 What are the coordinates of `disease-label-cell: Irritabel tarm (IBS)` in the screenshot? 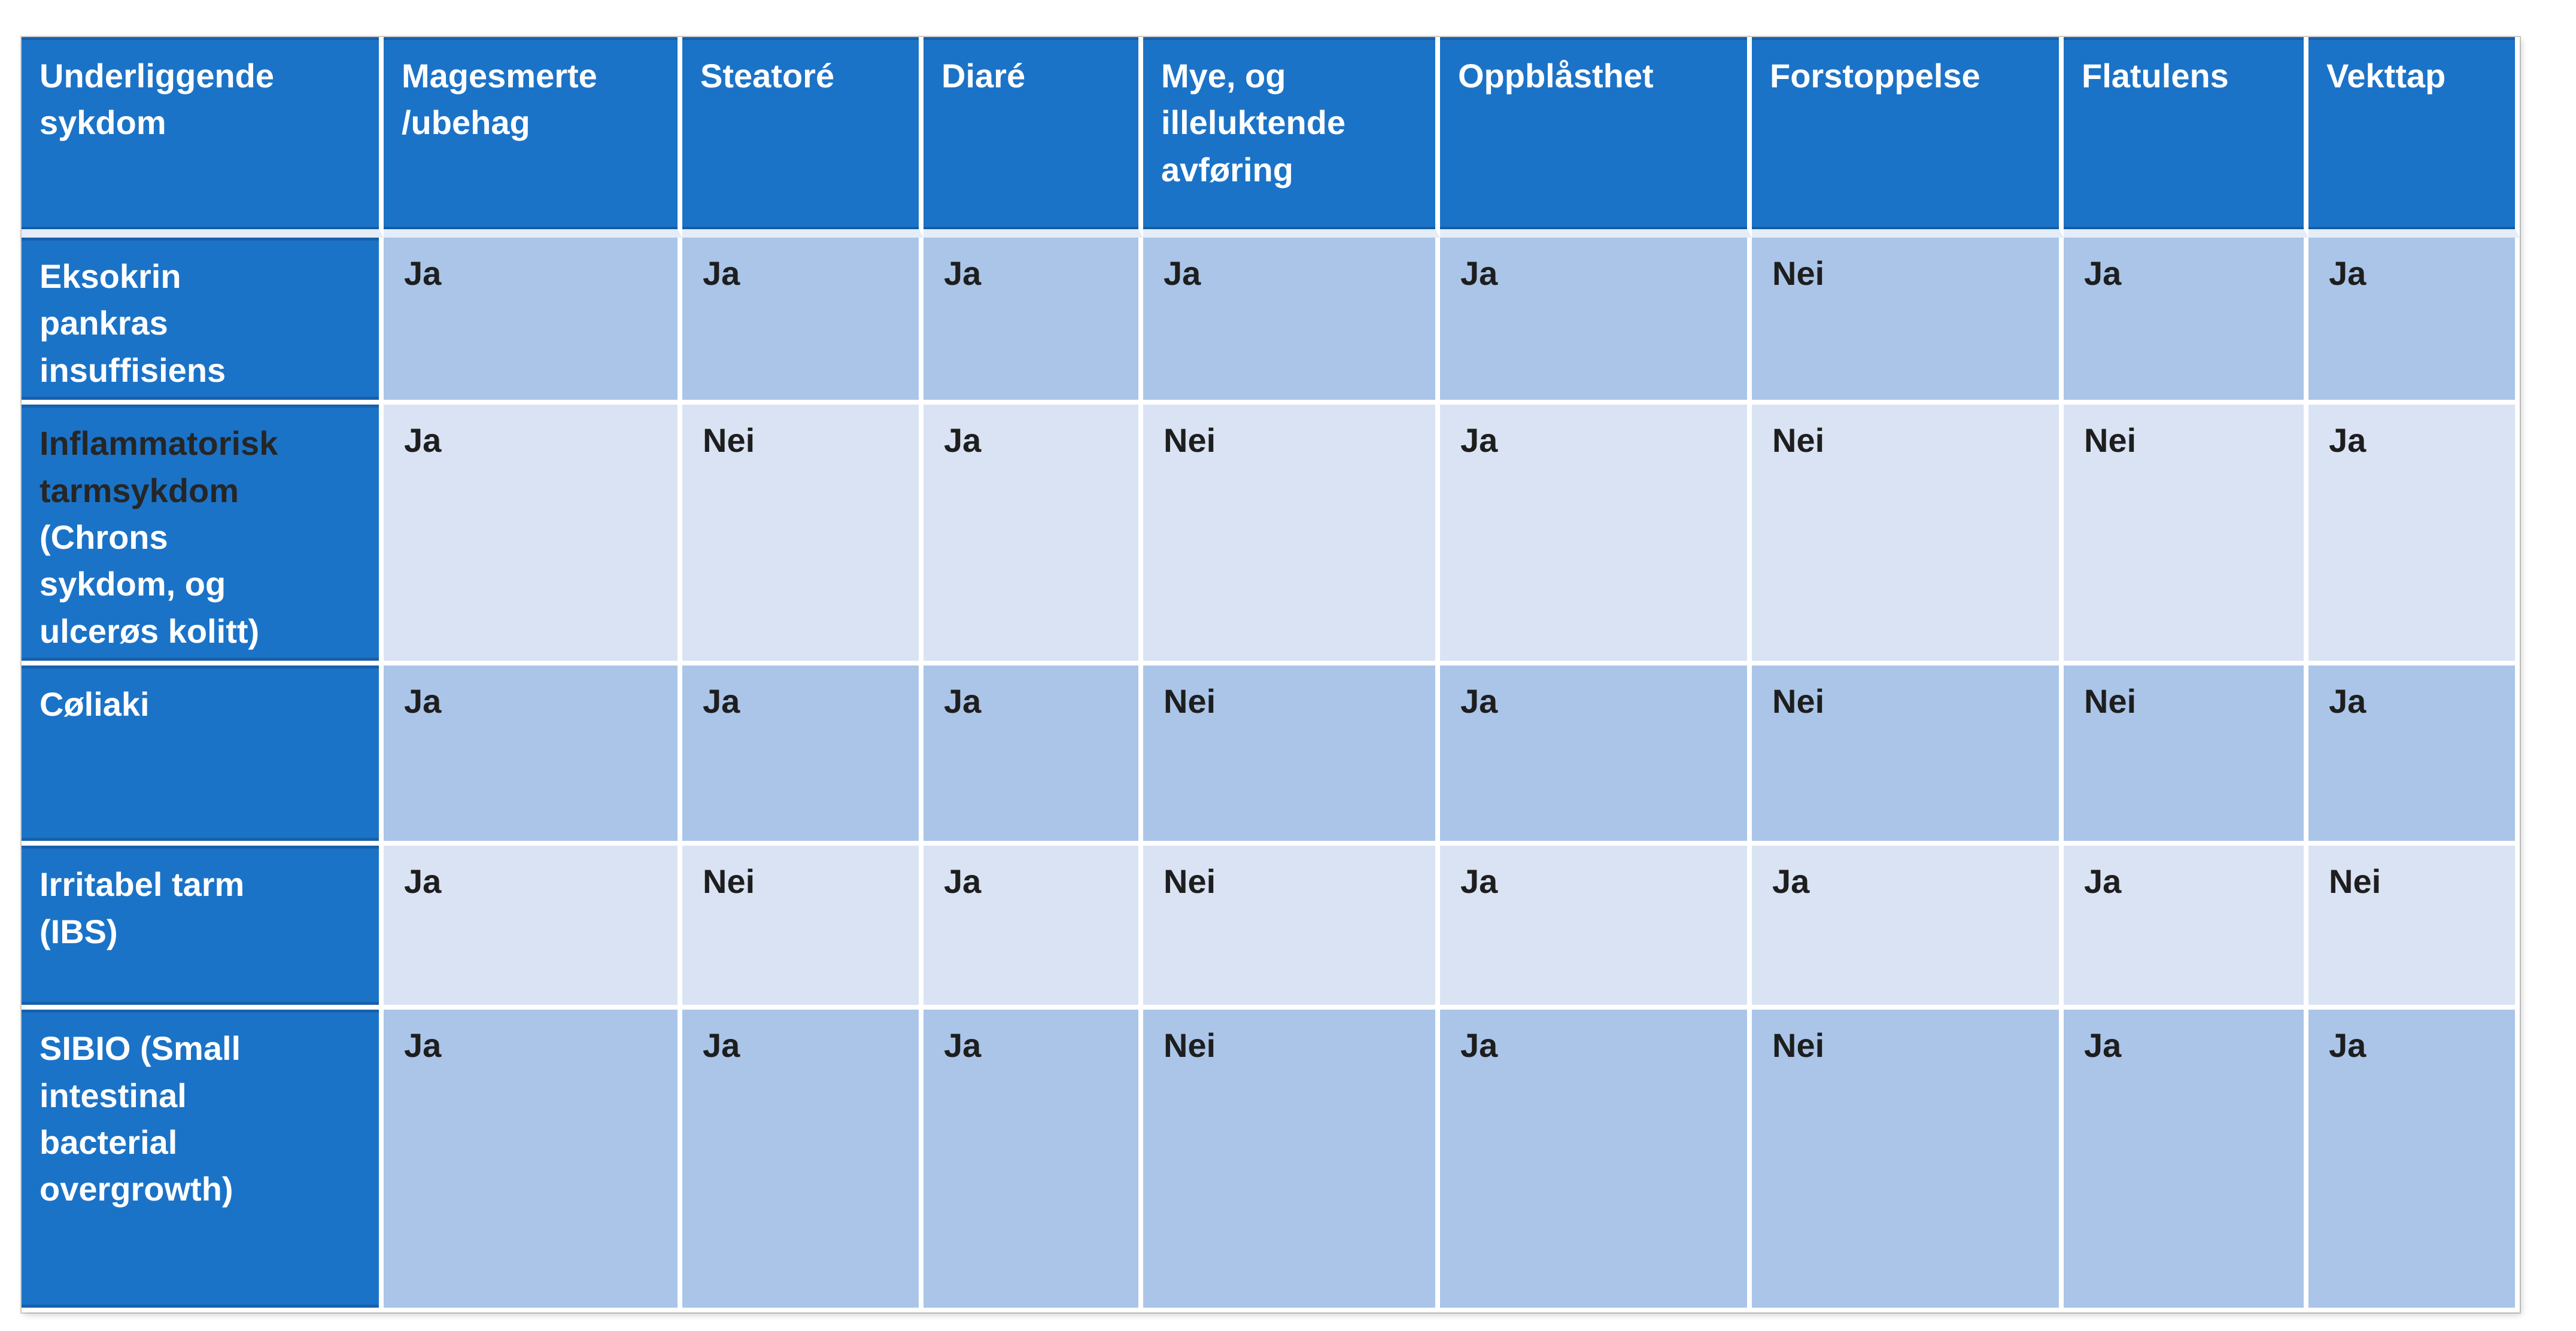 It's located at (203, 928).